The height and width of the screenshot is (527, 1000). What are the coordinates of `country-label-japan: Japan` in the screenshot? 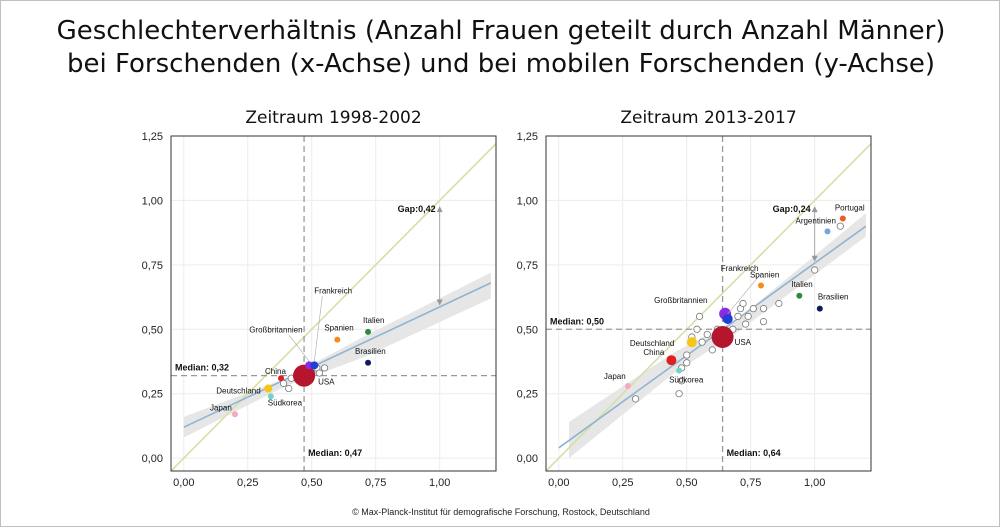 It's located at (221, 407).